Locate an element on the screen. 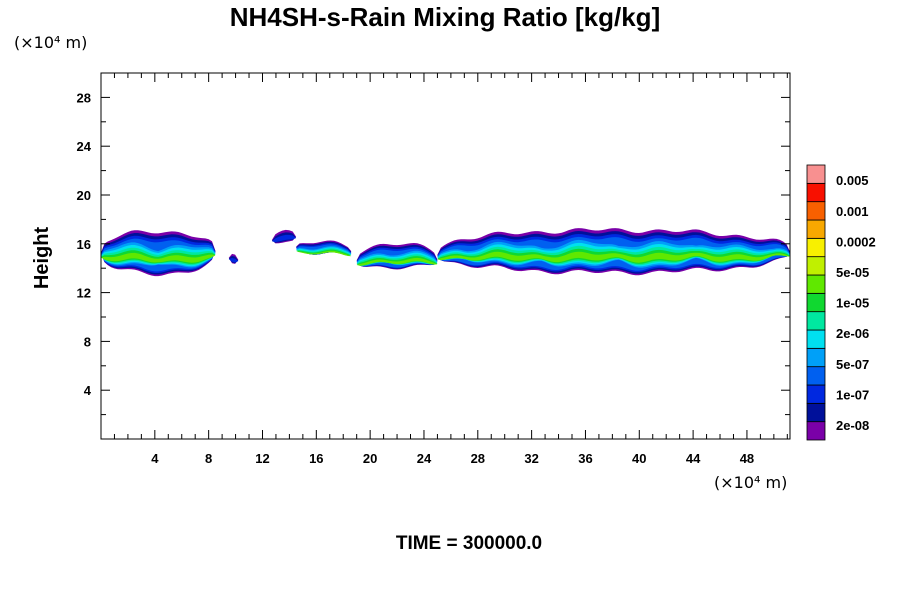 Image resolution: width=900 pixels, height=600 pixels. colorbar-label: 2e-06 is located at coordinates (852, 333).